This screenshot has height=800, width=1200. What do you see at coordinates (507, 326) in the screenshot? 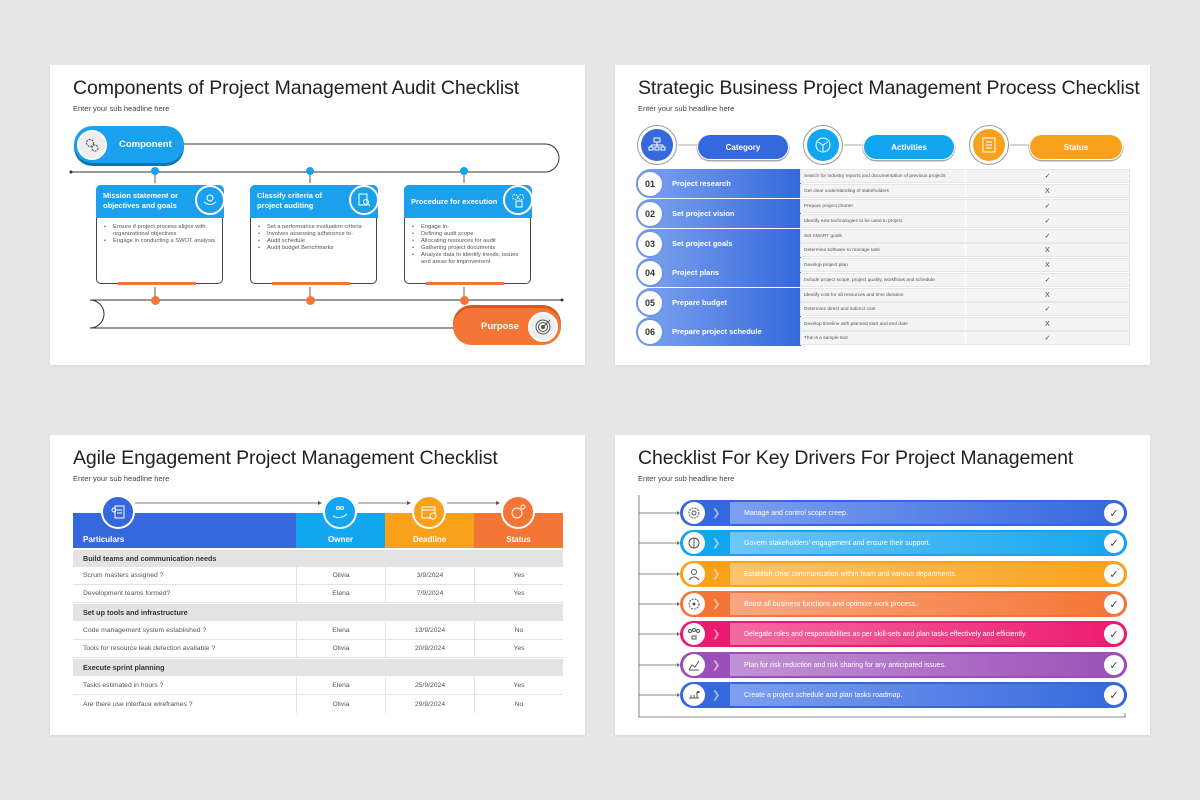
I see `purpose-pill: Purpose` at bounding box center [507, 326].